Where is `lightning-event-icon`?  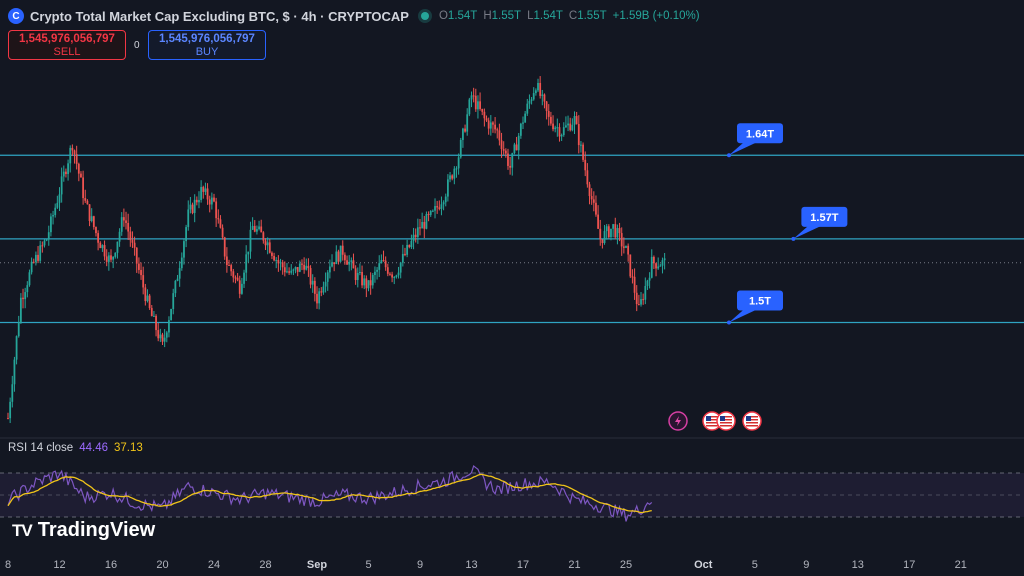 lightning-event-icon is located at coordinates (678, 421).